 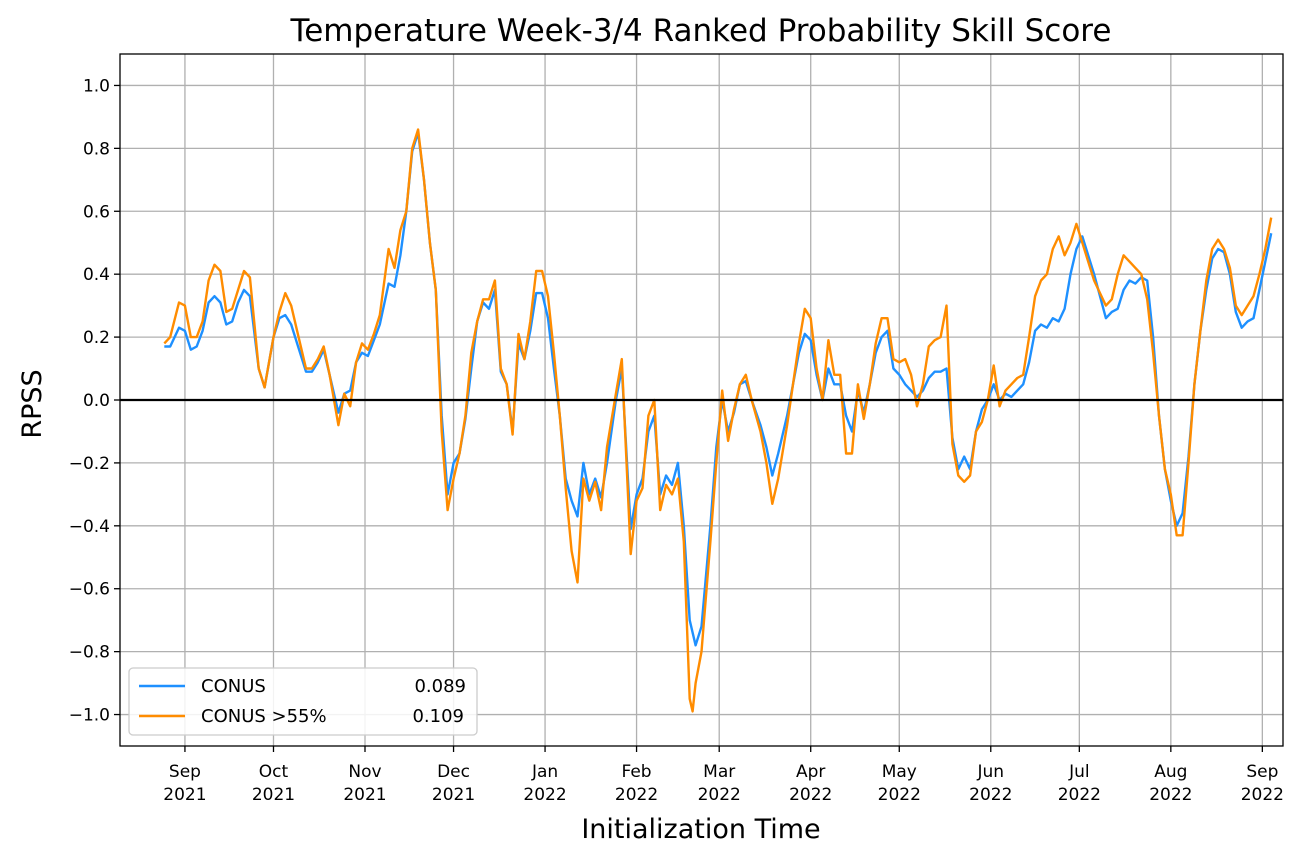 I want to click on legend-value-conus: 0.089, so click(x=440, y=686).